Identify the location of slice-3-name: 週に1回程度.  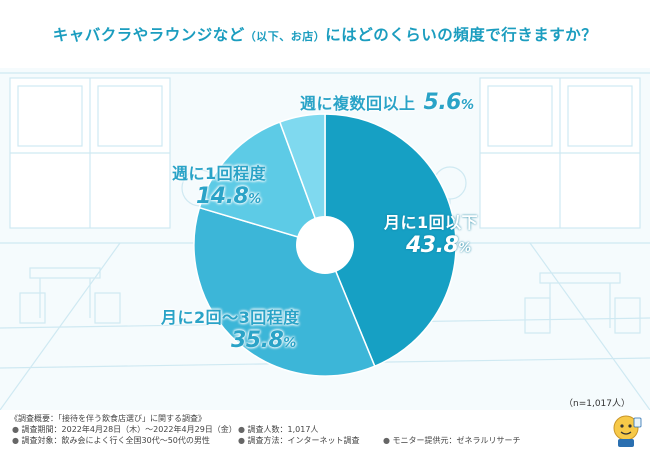
(219, 173).